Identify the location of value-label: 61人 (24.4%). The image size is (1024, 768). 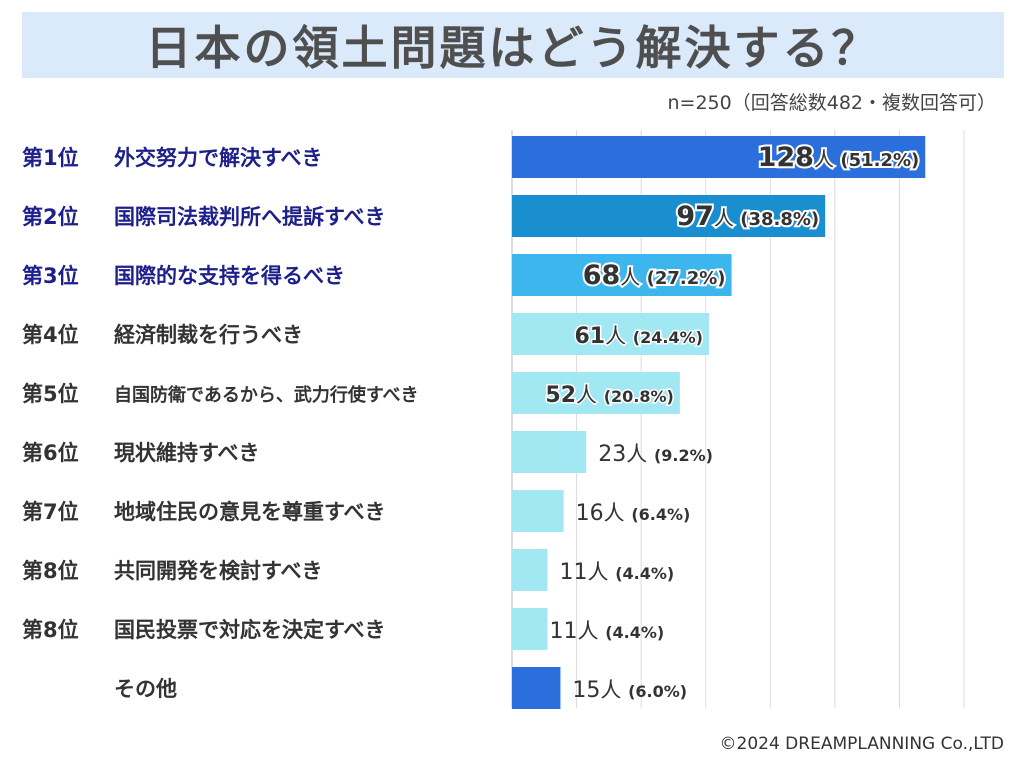
(638, 336).